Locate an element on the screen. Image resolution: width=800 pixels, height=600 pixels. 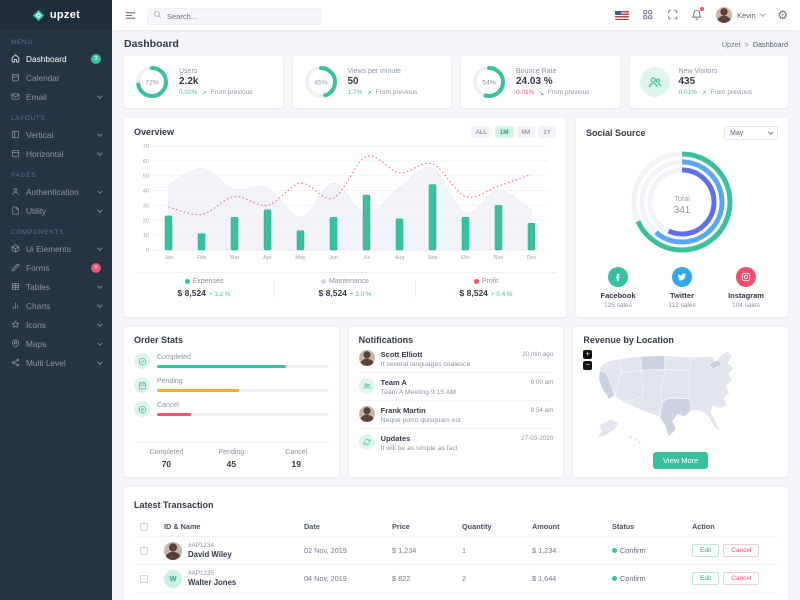
search-box is located at coordinates (234, 15).